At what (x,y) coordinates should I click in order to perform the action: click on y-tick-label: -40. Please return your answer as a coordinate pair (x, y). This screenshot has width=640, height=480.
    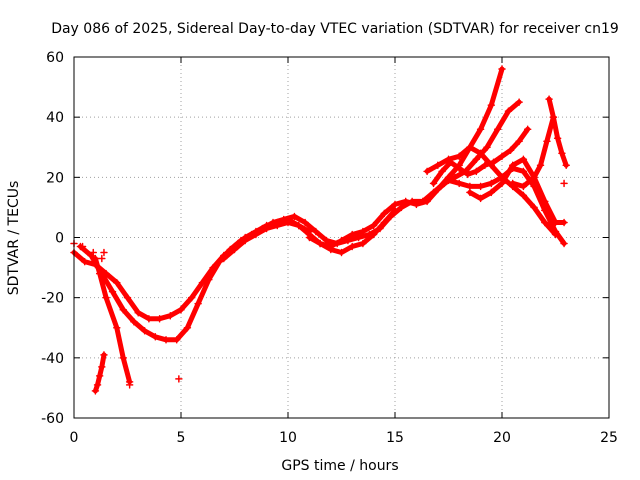
    Looking at the image, I should click on (52, 359).